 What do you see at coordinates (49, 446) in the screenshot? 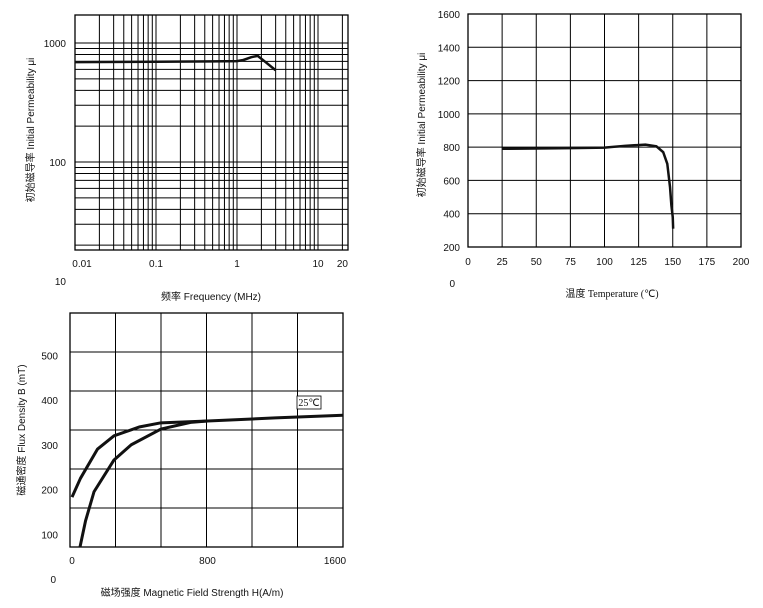
I see `y-tick-label: 300` at bounding box center [49, 446].